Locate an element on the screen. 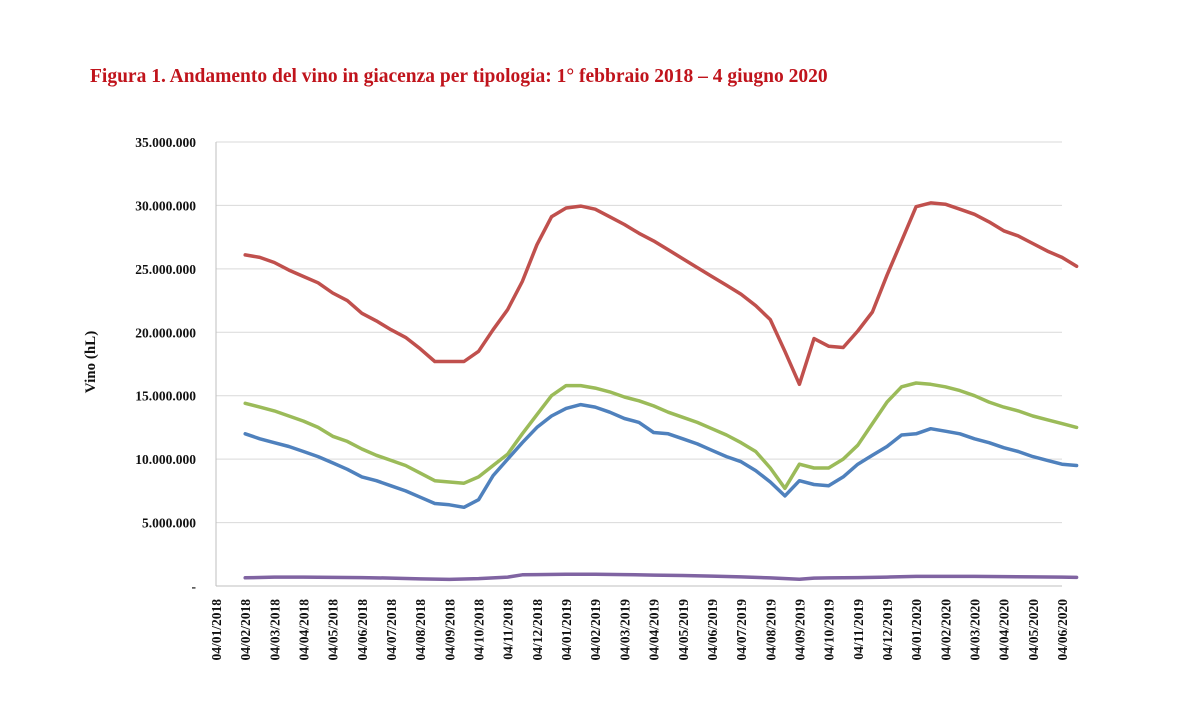 The image size is (1200, 722). x-tick-label: 04/05/2018 is located at coordinates (333, 630).